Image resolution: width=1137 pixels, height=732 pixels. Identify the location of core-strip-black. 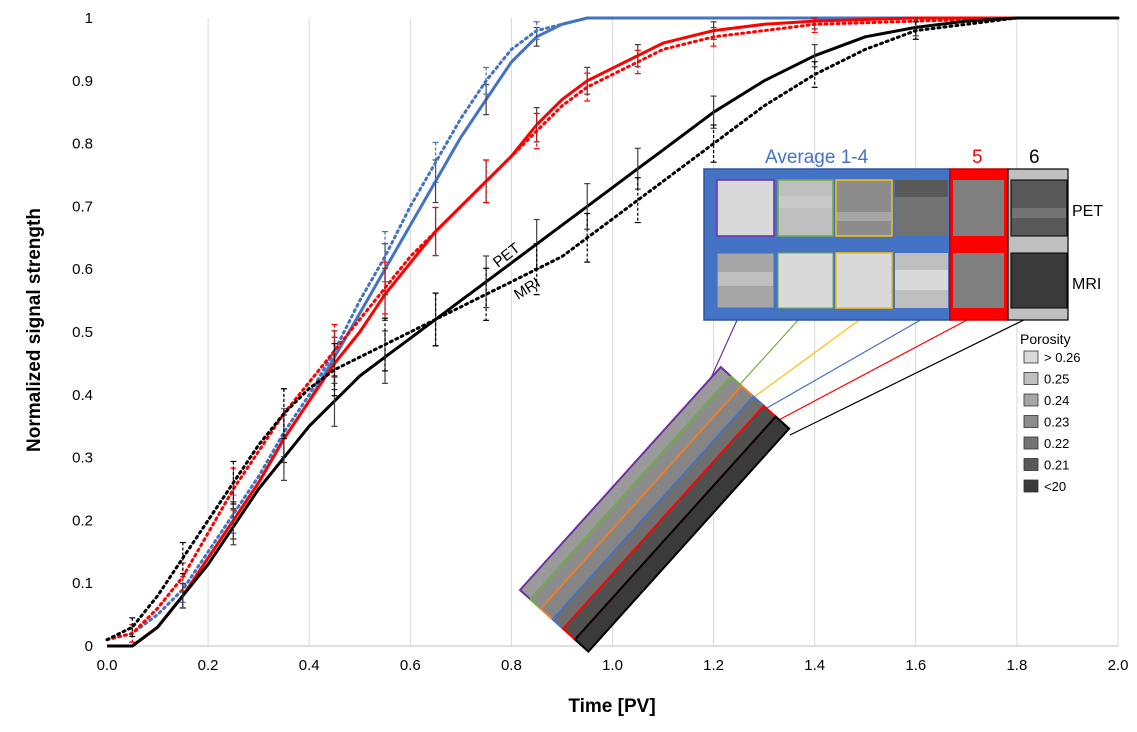
(682, 534).